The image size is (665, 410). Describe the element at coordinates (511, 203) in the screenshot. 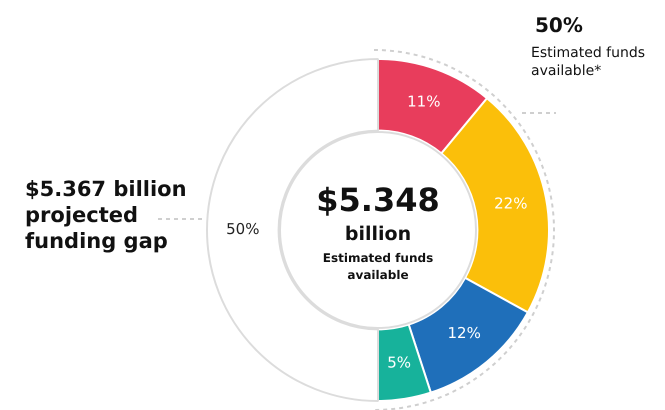

I see `data-label: 22%` at that location.